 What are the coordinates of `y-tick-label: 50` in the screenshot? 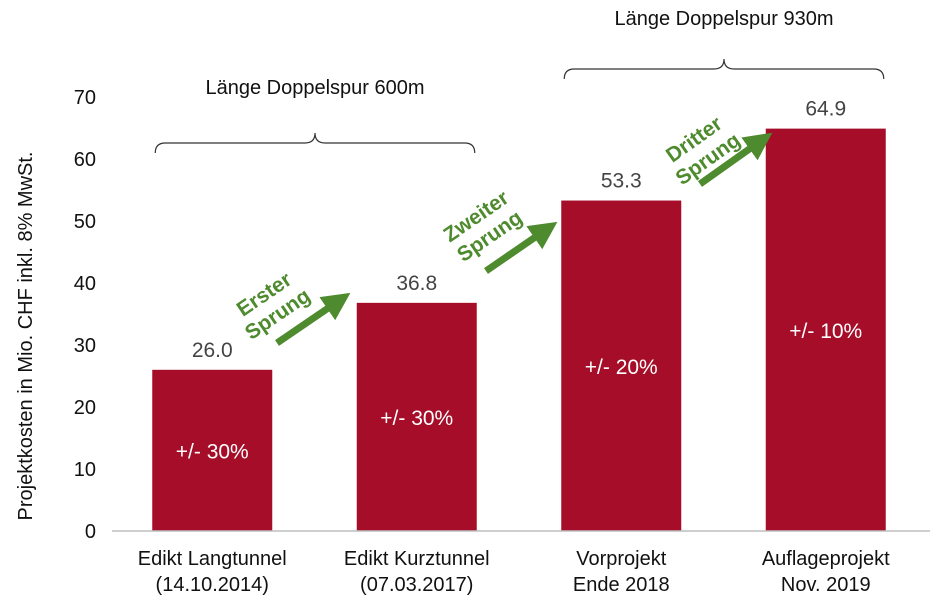 It's located at (85, 222).